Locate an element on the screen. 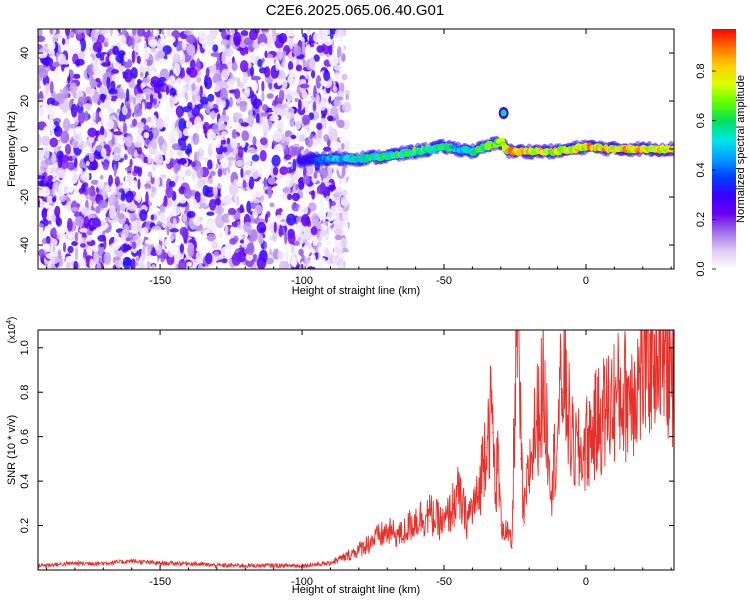 The image size is (750, 600). spectrogram-x-axis-label: Height of straight line (km) is located at coordinates (356, 291).